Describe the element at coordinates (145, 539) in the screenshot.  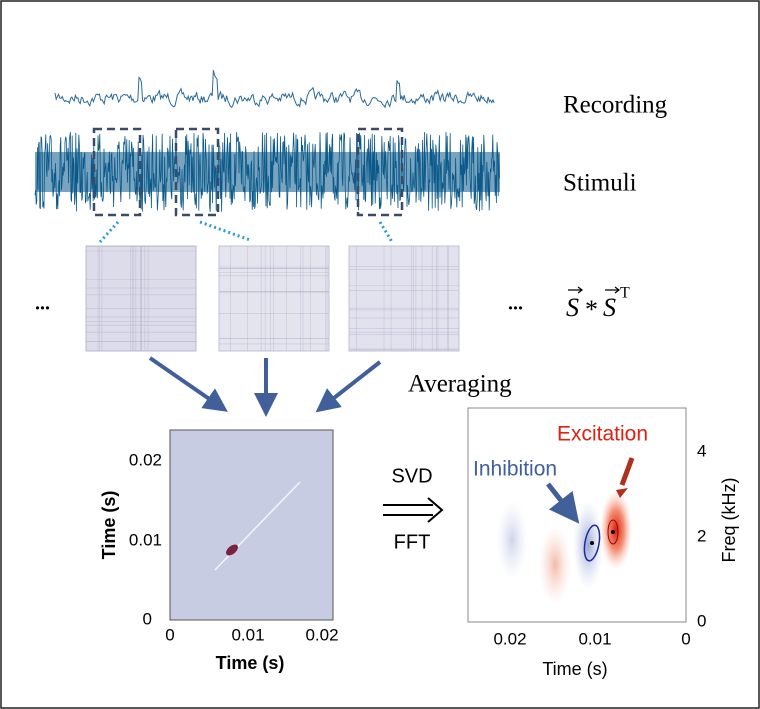
I see `y-tick-label: 0.01` at that location.